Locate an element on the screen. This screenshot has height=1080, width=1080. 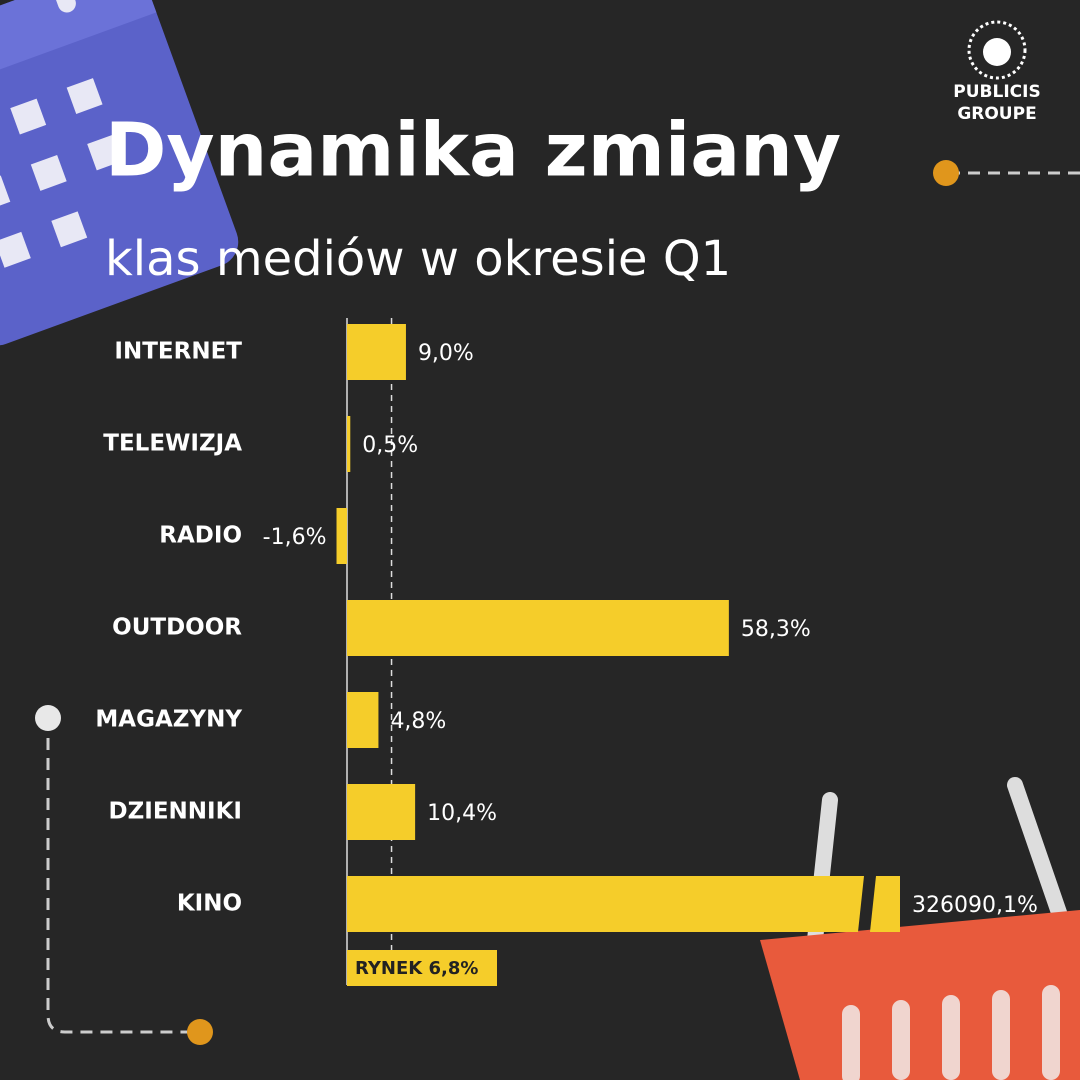
value-label: -1,6% is located at coordinates (295, 537).